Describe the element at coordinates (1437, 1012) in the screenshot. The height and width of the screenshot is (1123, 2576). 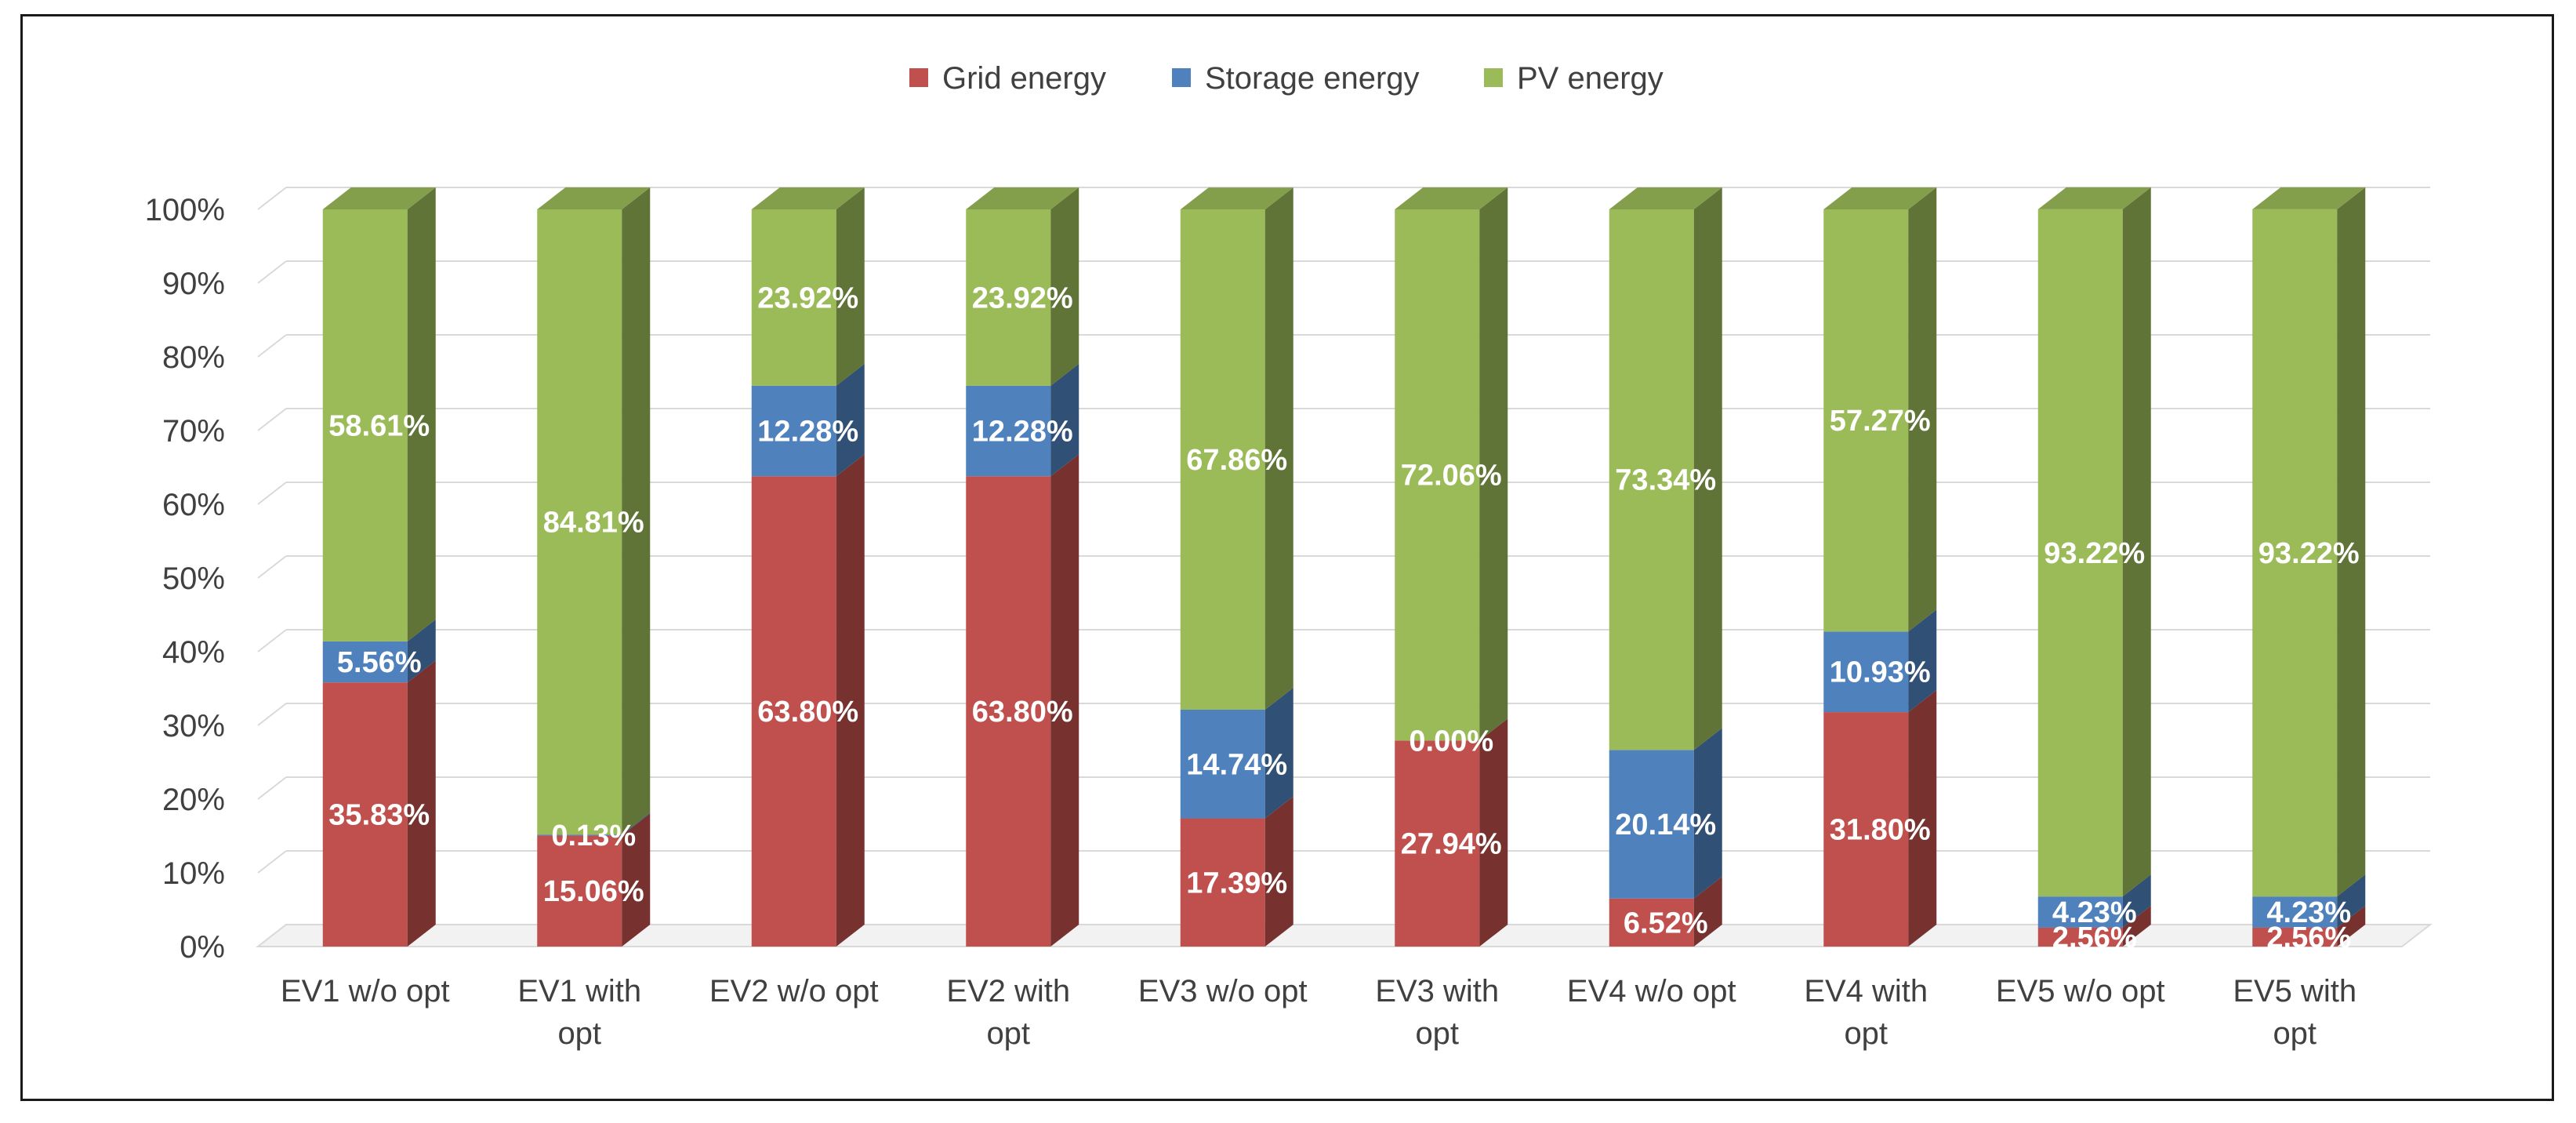
I see `x-tick-label: EV3 with opt` at that location.